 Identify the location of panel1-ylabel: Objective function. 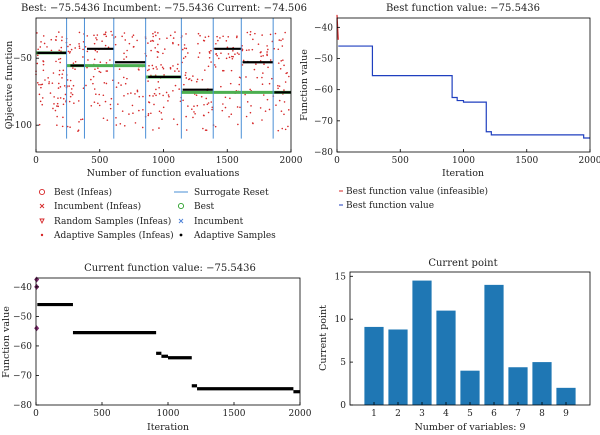
(9, 85).